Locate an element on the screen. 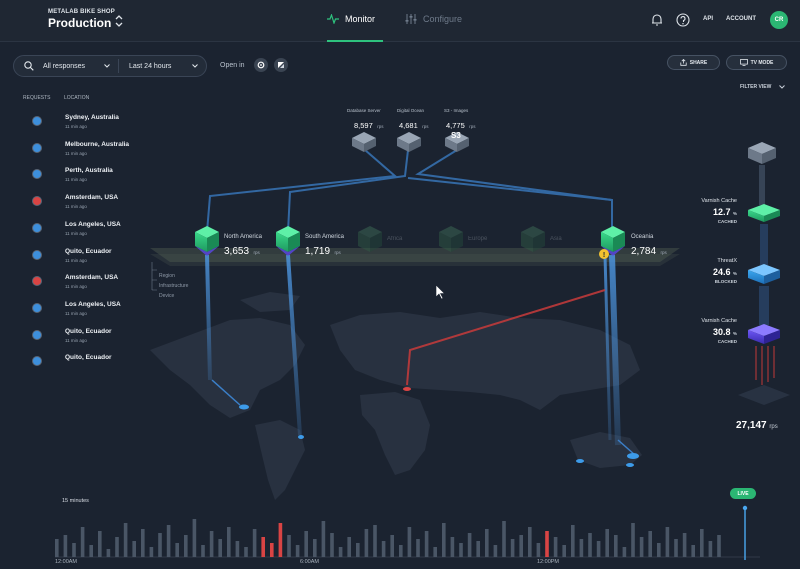 The image size is (800, 569). list-item: Sydney, Australia 11 min ago is located at coordinates (87, 124).